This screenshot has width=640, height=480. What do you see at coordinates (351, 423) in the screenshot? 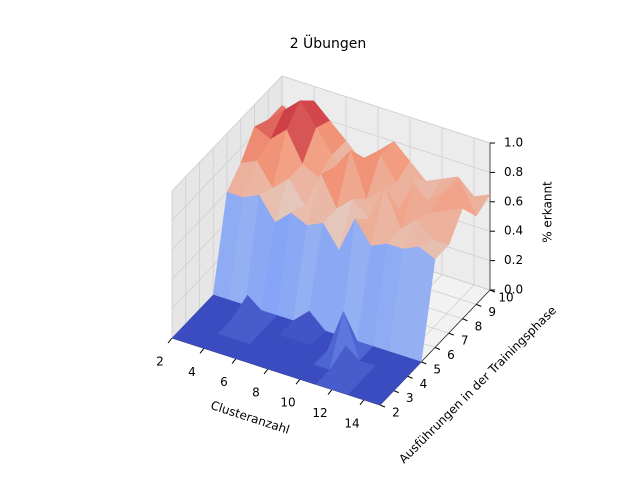
I see `x-tick-label: 14` at bounding box center [351, 423].